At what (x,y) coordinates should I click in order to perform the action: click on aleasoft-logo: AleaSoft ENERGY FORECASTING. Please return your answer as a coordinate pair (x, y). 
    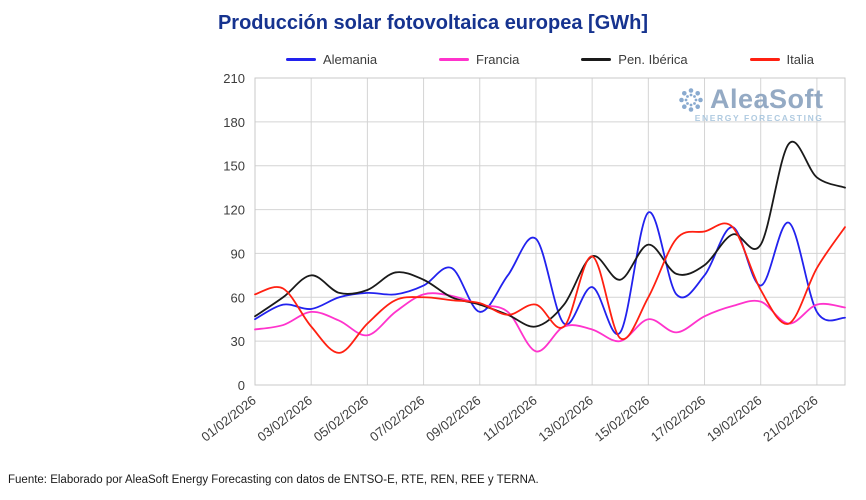
    Looking at the image, I should click on (750, 103).